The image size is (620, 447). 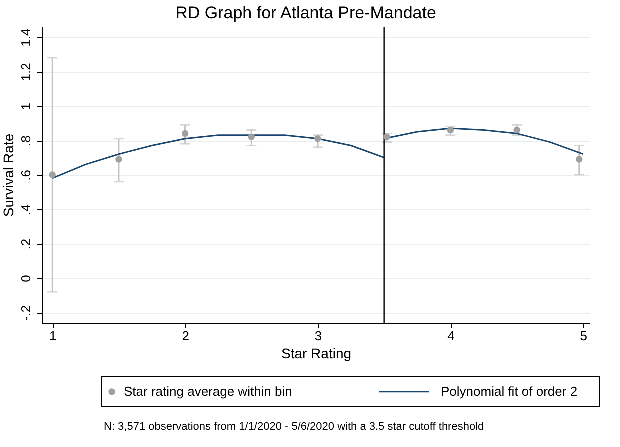 What do you see at coordinates (26, 106) in the screenshot?
I see `y-tick-label: 1` at bounding box center [26, 106].